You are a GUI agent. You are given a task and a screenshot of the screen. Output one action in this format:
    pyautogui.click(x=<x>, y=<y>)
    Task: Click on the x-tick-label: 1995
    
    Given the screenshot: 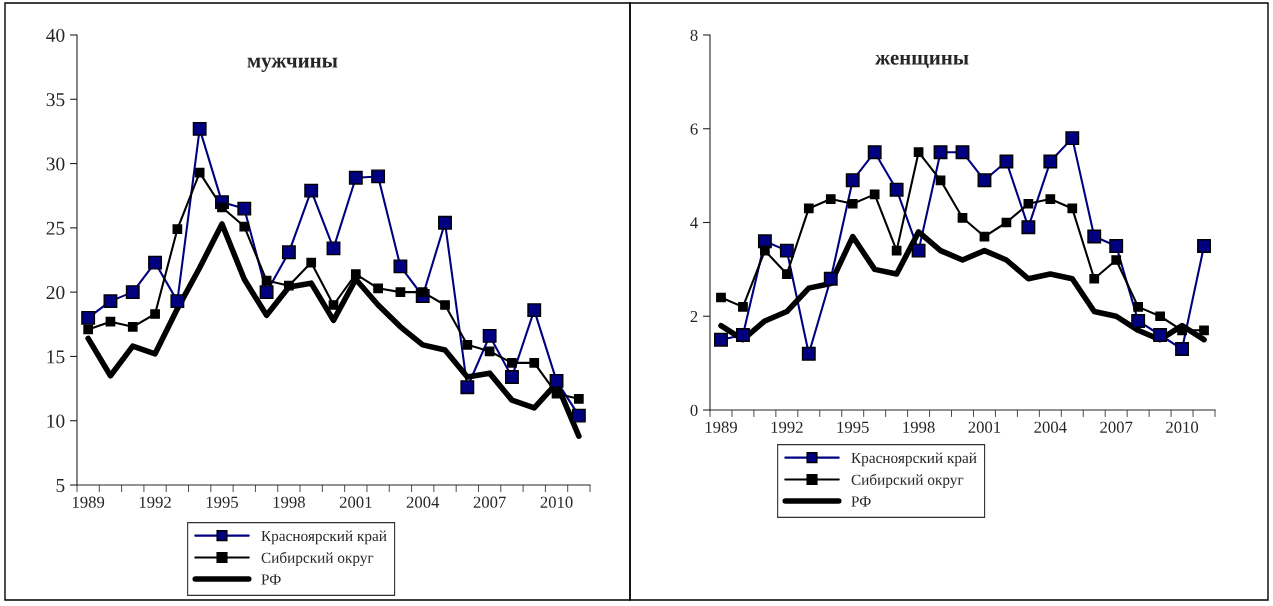 What is the action you would take?
    pyautogui.click(x=853, y=427)
    